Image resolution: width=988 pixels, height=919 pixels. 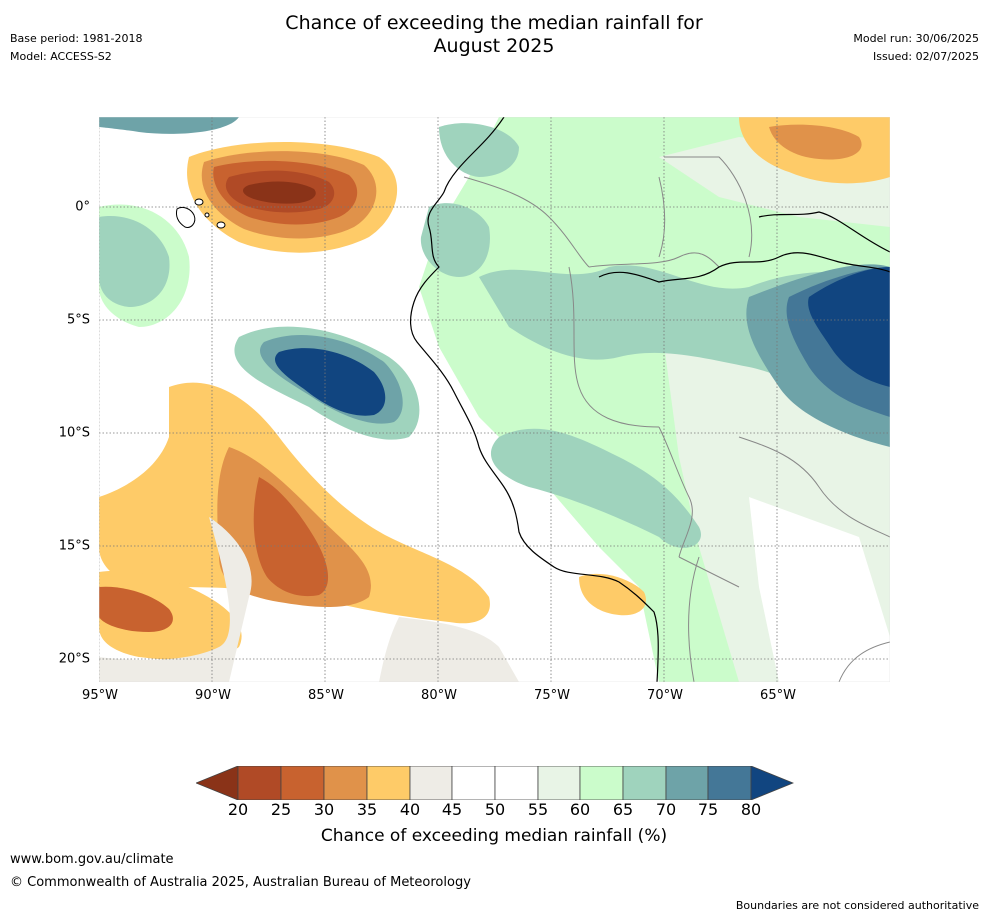 I want to click on lat-label-20s: 20°S, so click(x=74, y=659).